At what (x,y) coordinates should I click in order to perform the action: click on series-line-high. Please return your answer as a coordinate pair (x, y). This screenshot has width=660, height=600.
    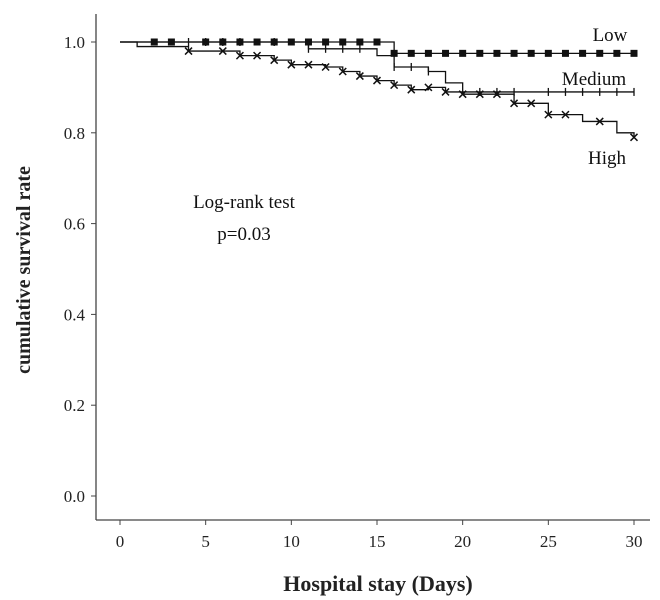
    Looking at the image, I should click on (377, 89).